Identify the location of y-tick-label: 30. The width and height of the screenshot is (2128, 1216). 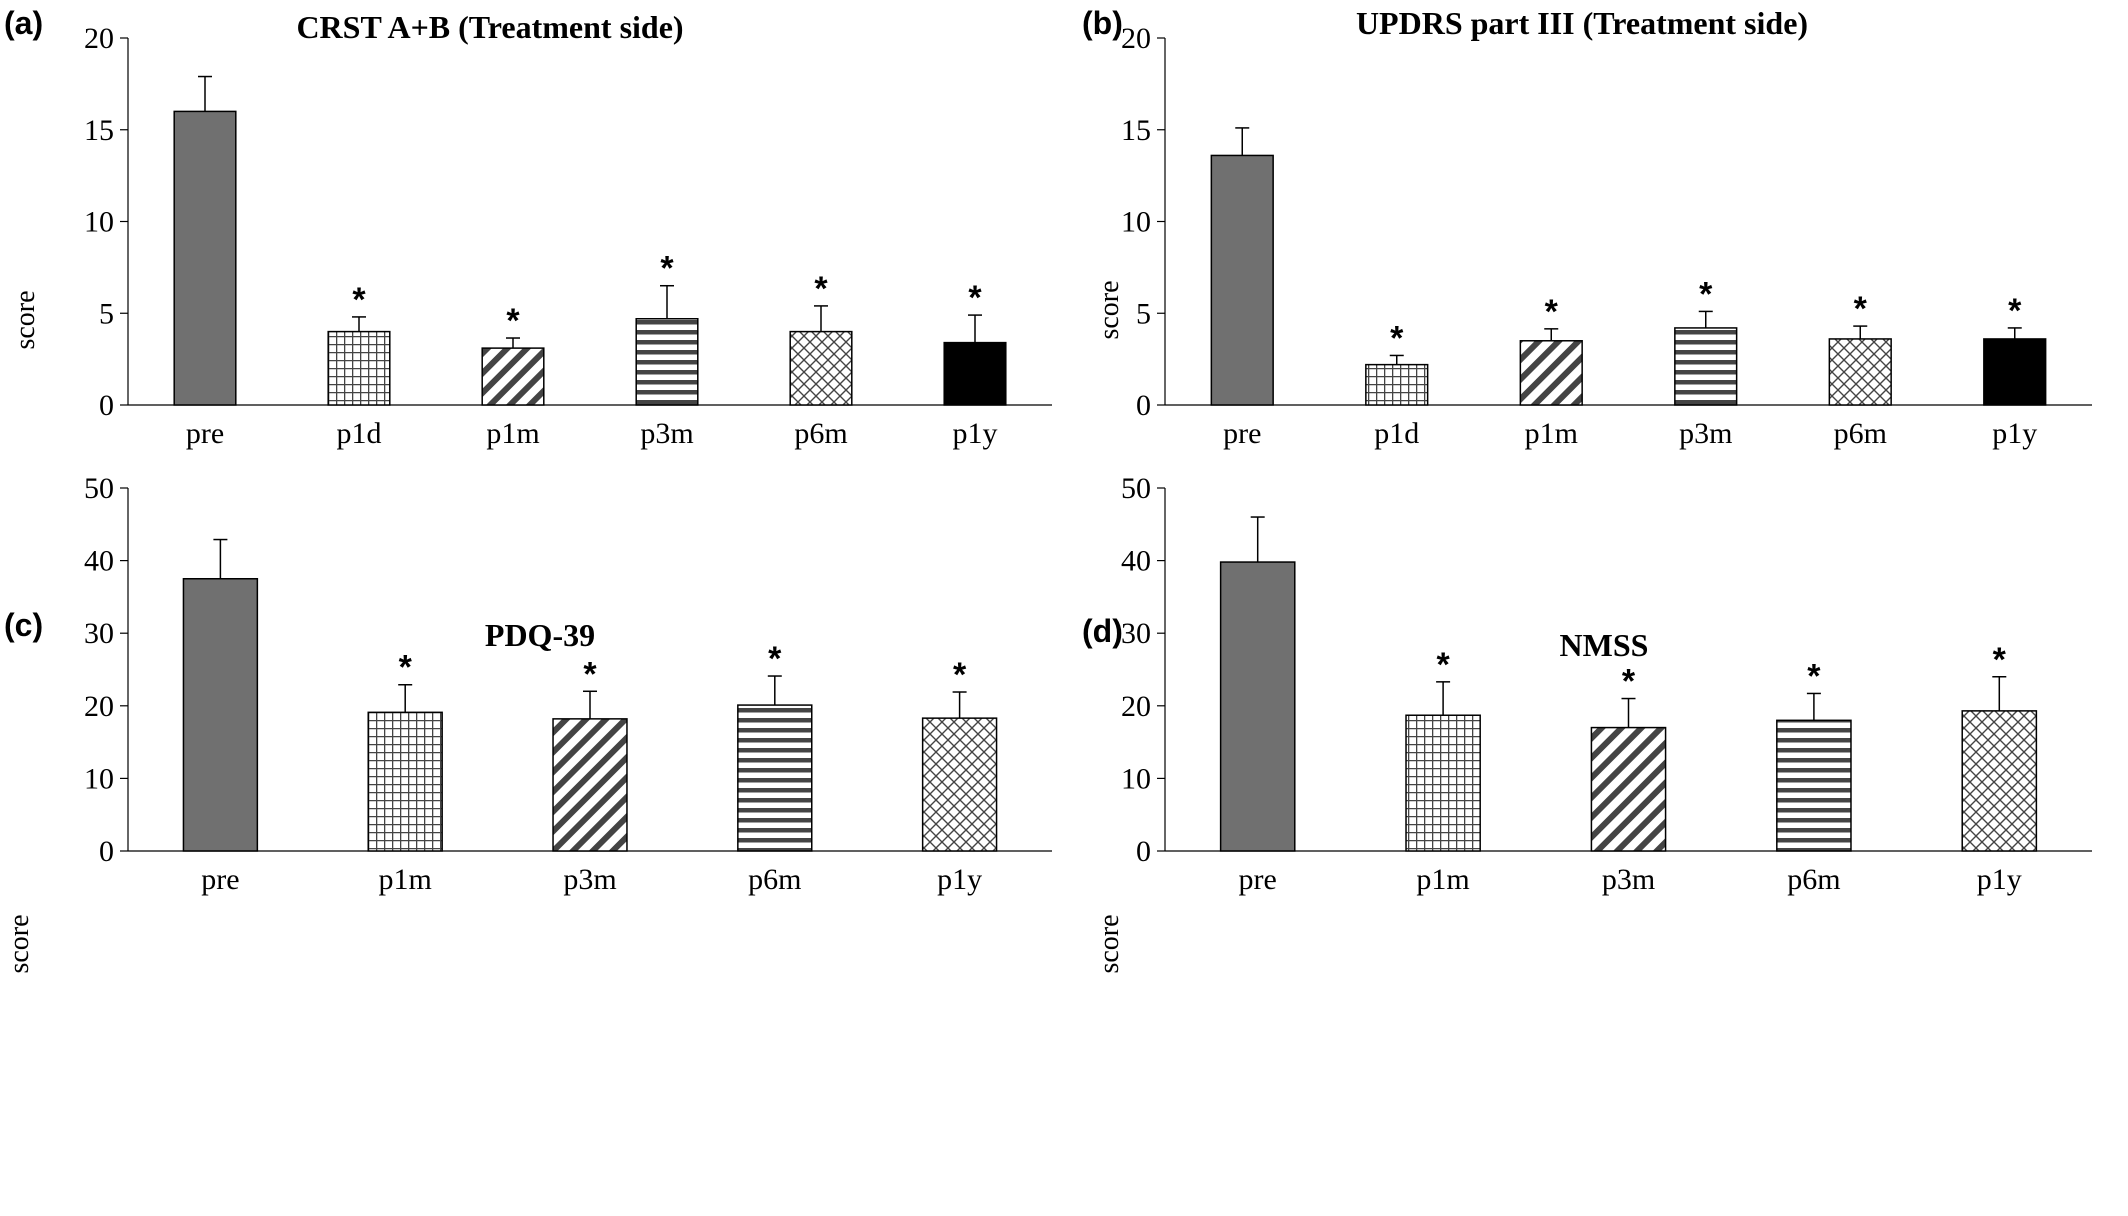
(1136, 633).